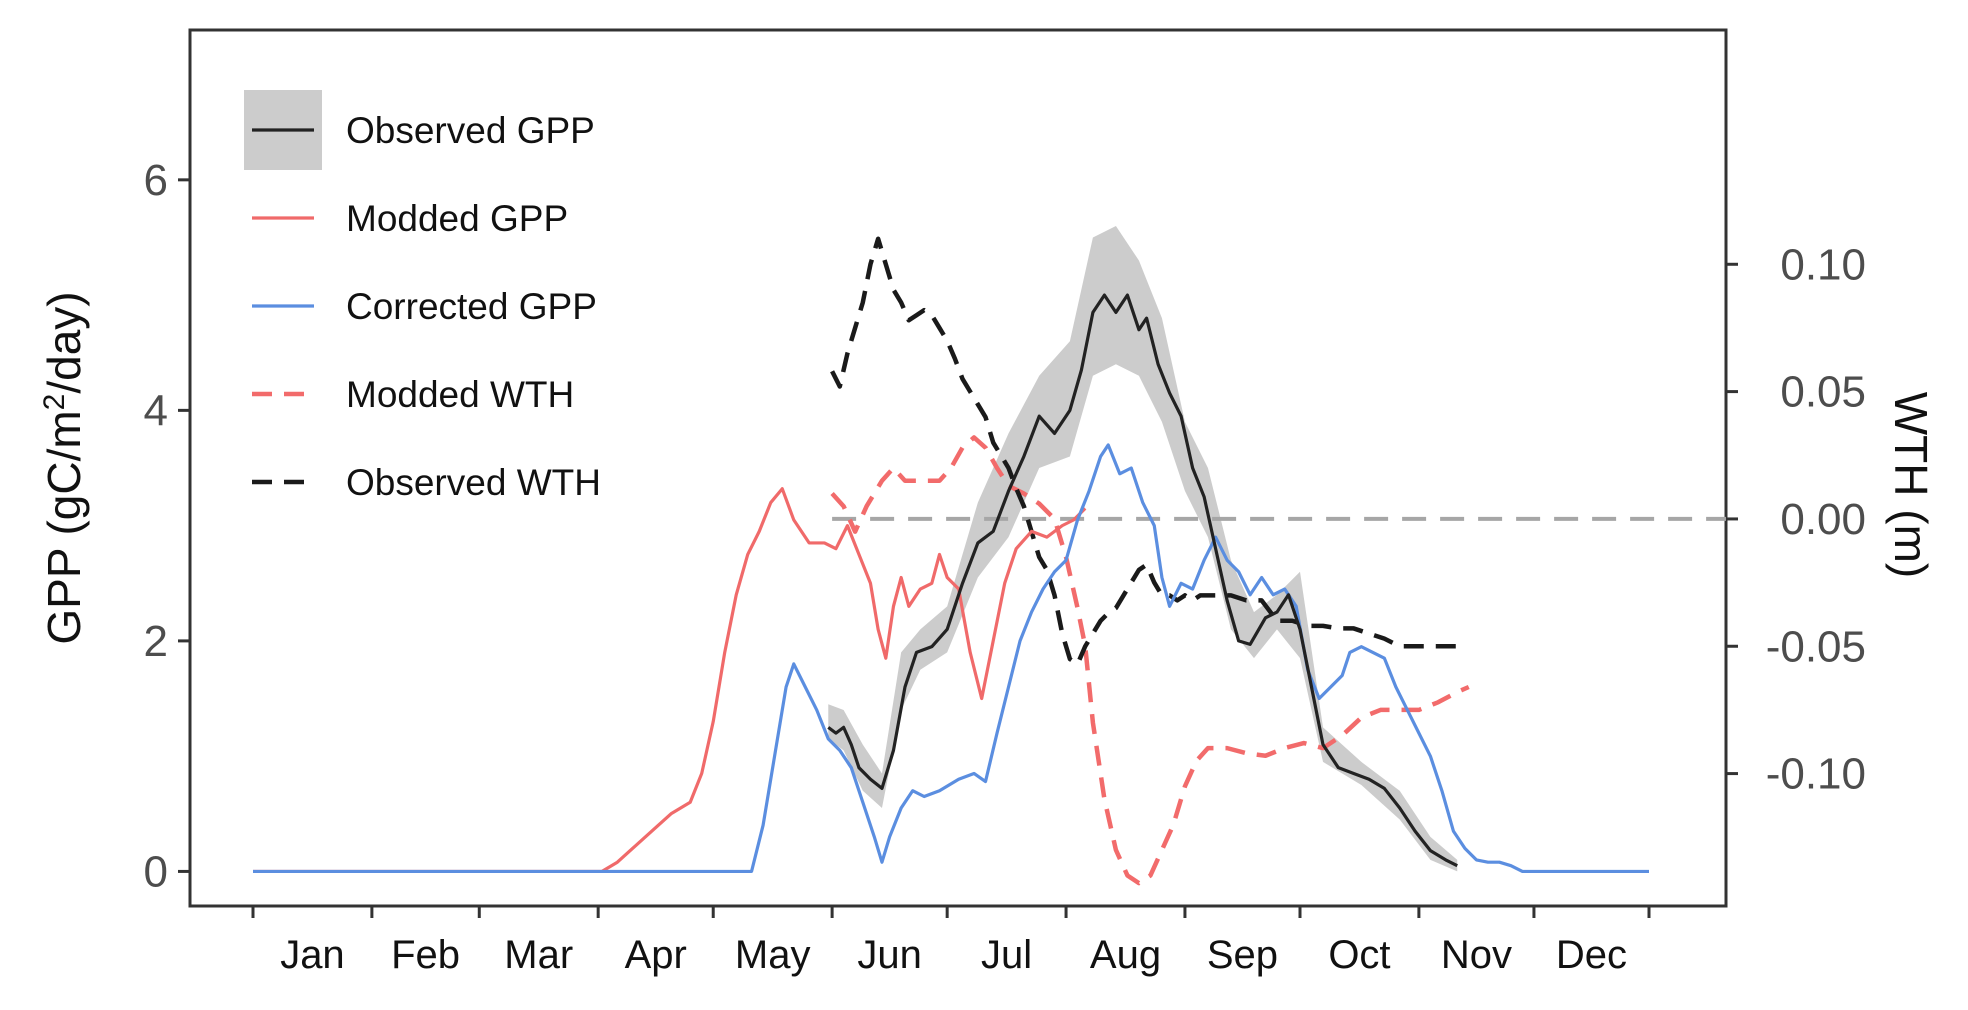 This screenshot has width=1968, height=1010. I want to click on x-tick-label-feb: Feb, so click(425, 955).